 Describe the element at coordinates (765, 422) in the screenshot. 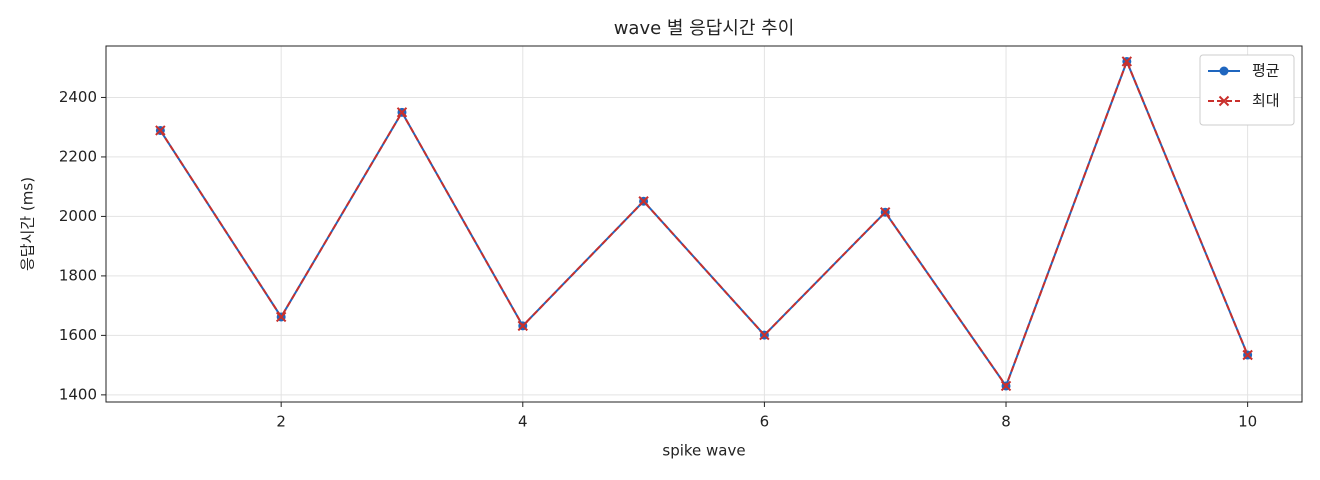

I see `x-tick-label: 6` at that location.